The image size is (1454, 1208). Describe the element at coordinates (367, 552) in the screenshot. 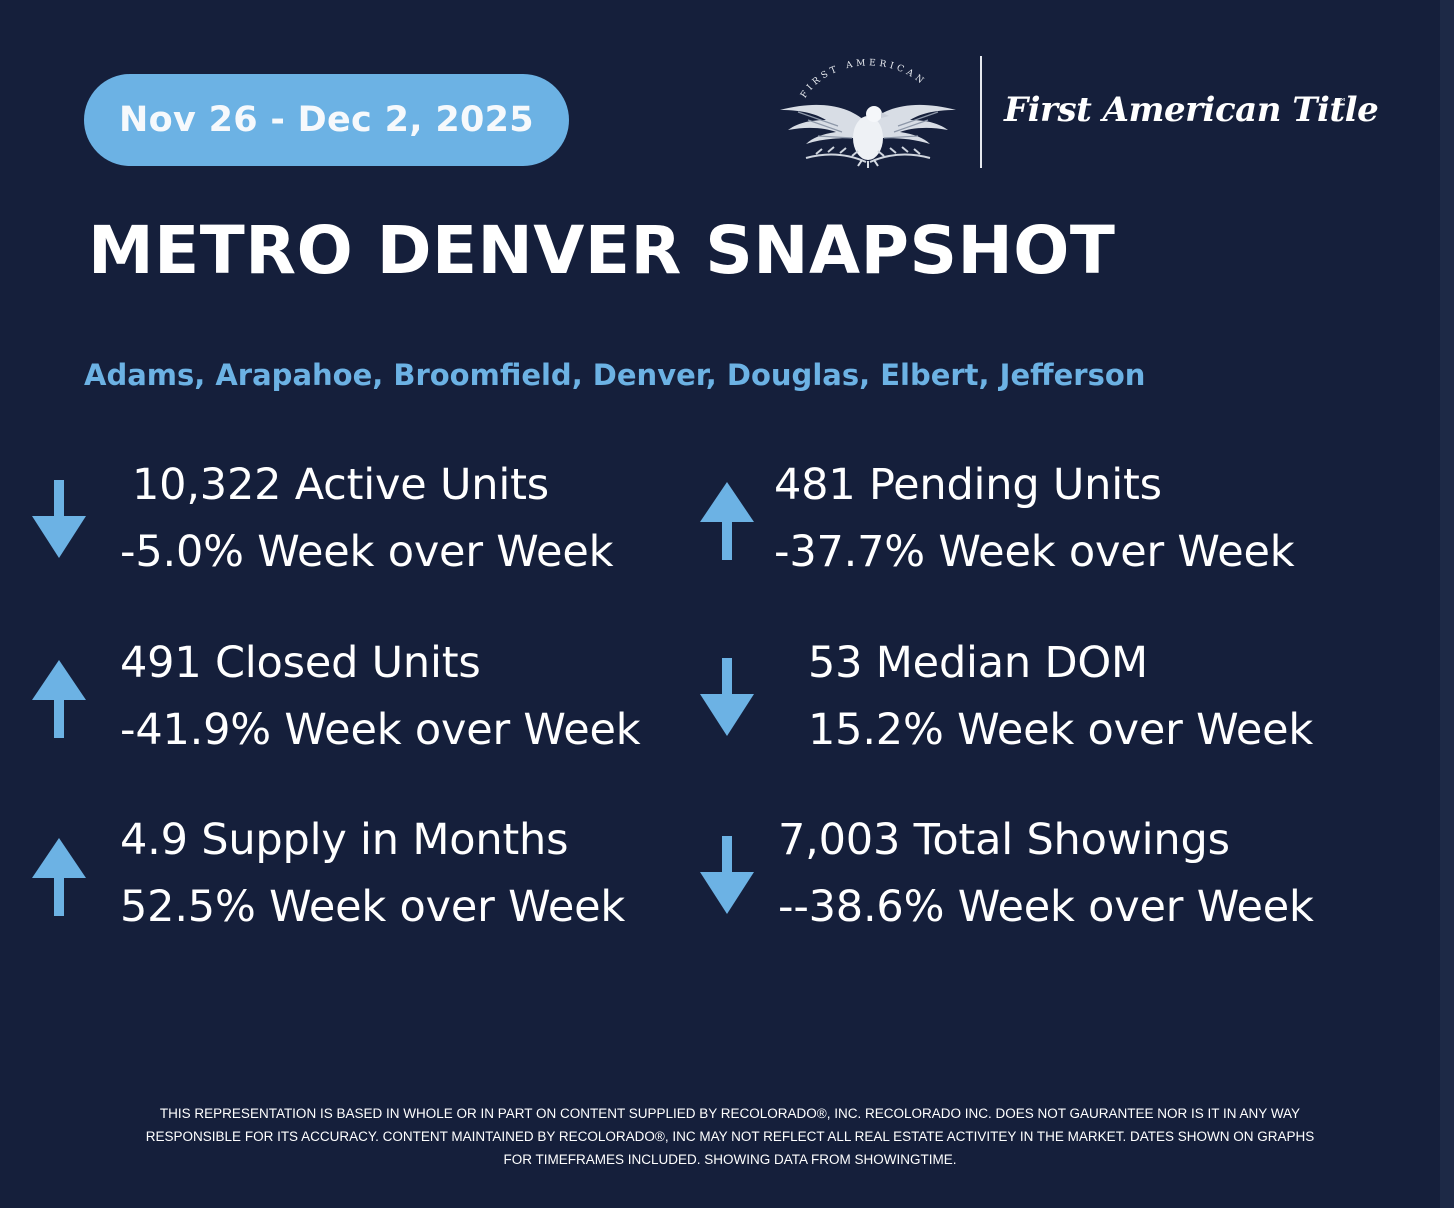

I see `metric-change: -5.0% Week over Week` at that location.